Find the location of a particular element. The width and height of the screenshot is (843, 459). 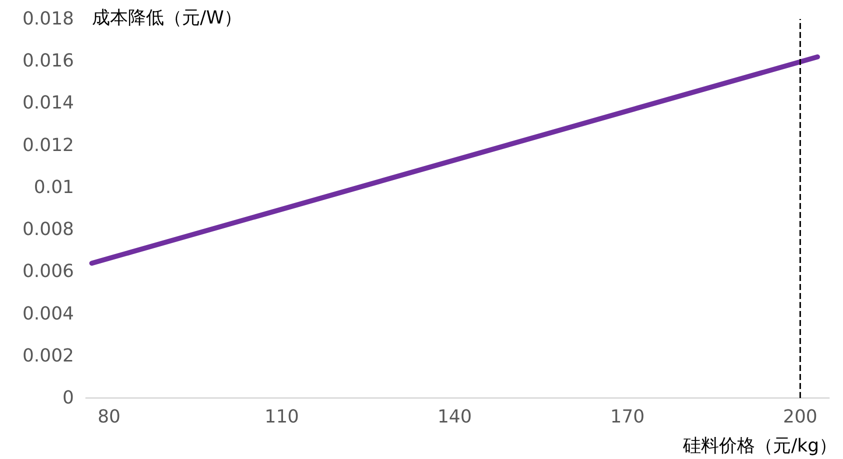

y-tick-label: 0 is located at coordinates (68, 398).